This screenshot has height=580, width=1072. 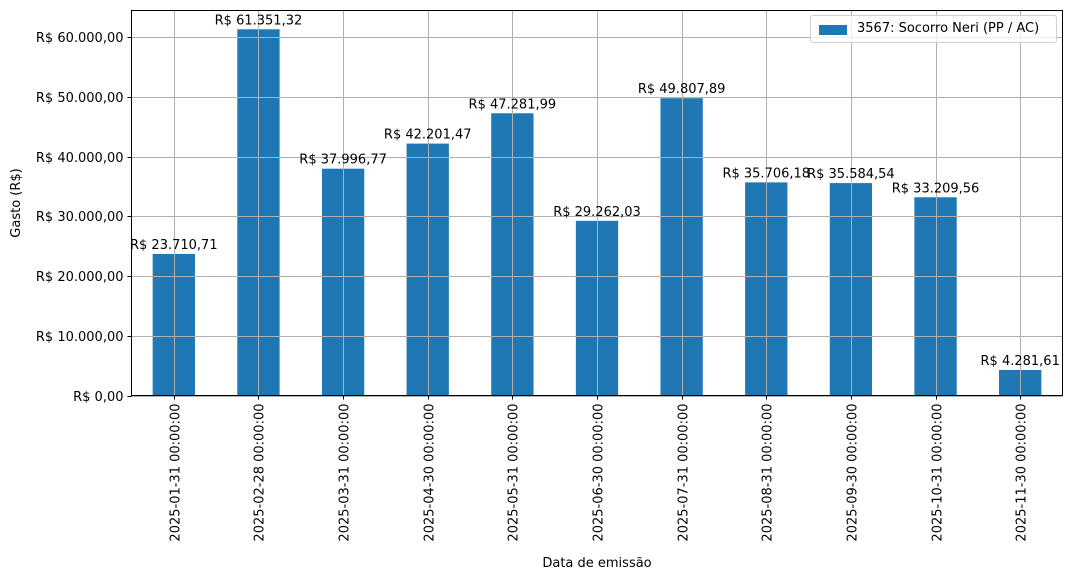 I want to click on bar-value-label: R$ 4.281,61, so click(x=1020, y=361).